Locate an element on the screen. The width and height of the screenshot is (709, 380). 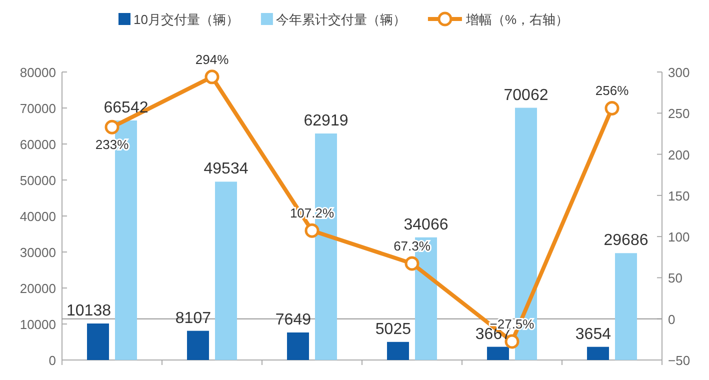
y2-tick-label: 100 is located at coordinates (679, 237).